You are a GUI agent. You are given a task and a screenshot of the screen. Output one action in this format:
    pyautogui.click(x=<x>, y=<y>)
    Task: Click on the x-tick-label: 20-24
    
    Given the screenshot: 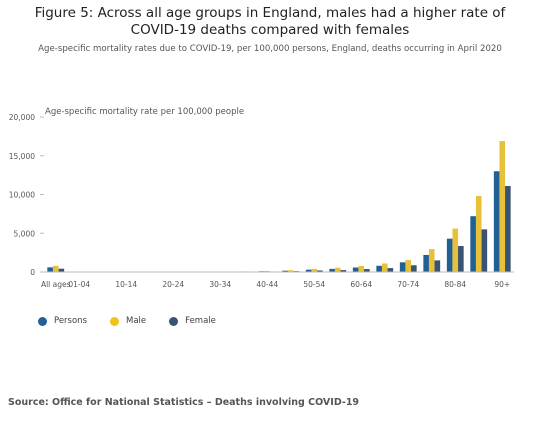 What is the action you would take?
    pyautogui.click(x=173, y=284)
    